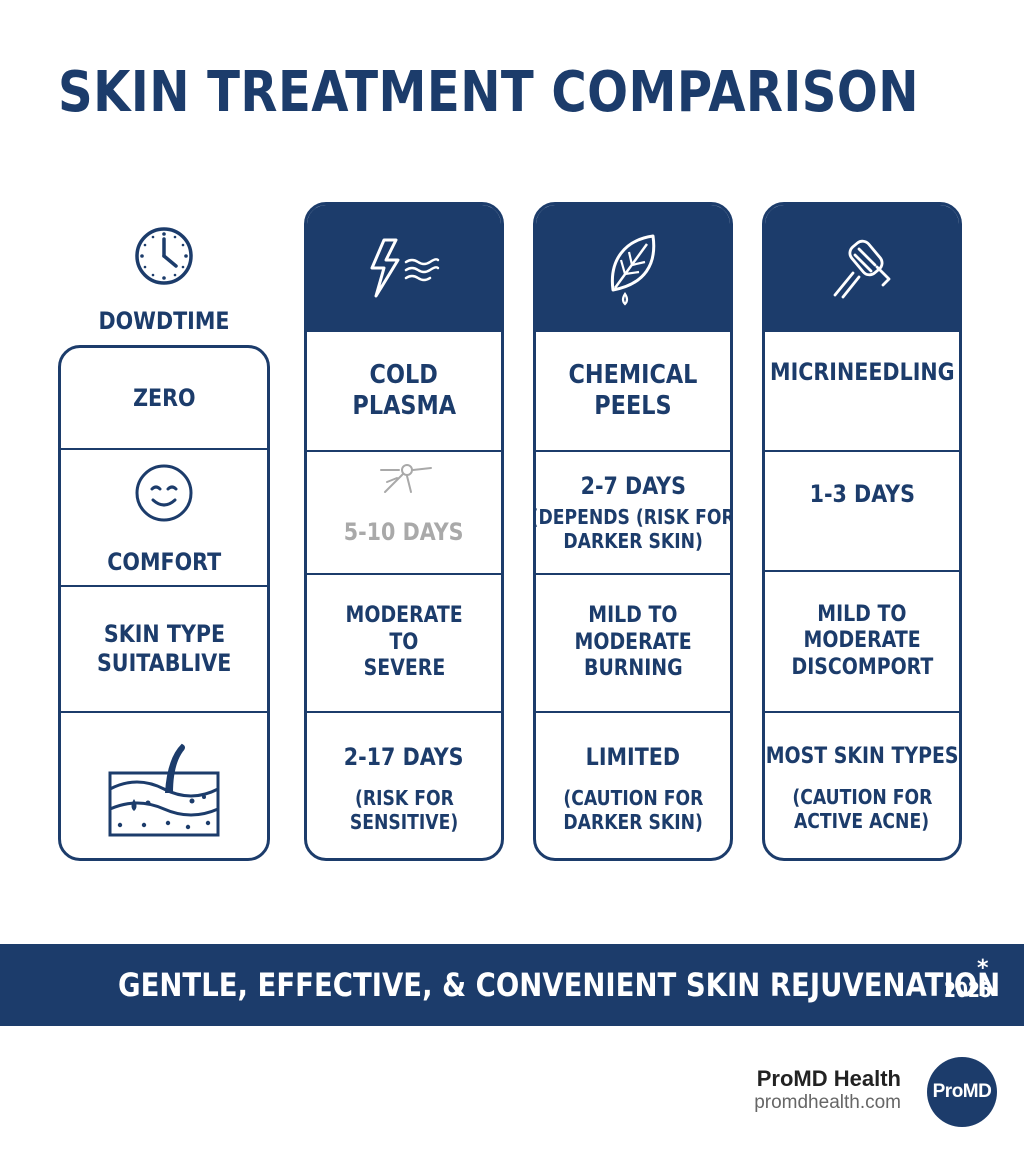 This screenshot has width=1024, height=1154. I want to click on downtime-label: DOWDTIME, so click(164, 321).